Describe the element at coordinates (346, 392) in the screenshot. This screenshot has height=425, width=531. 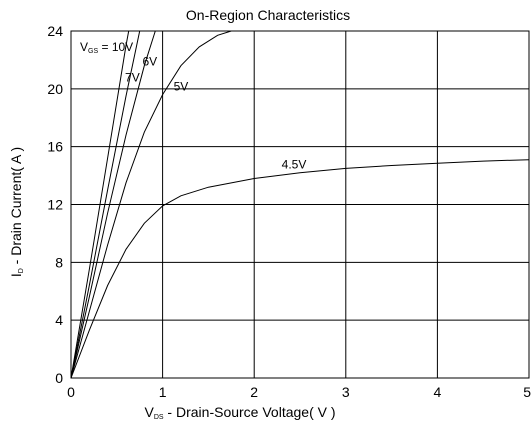
I see `x-tick-label: 3` at that location.